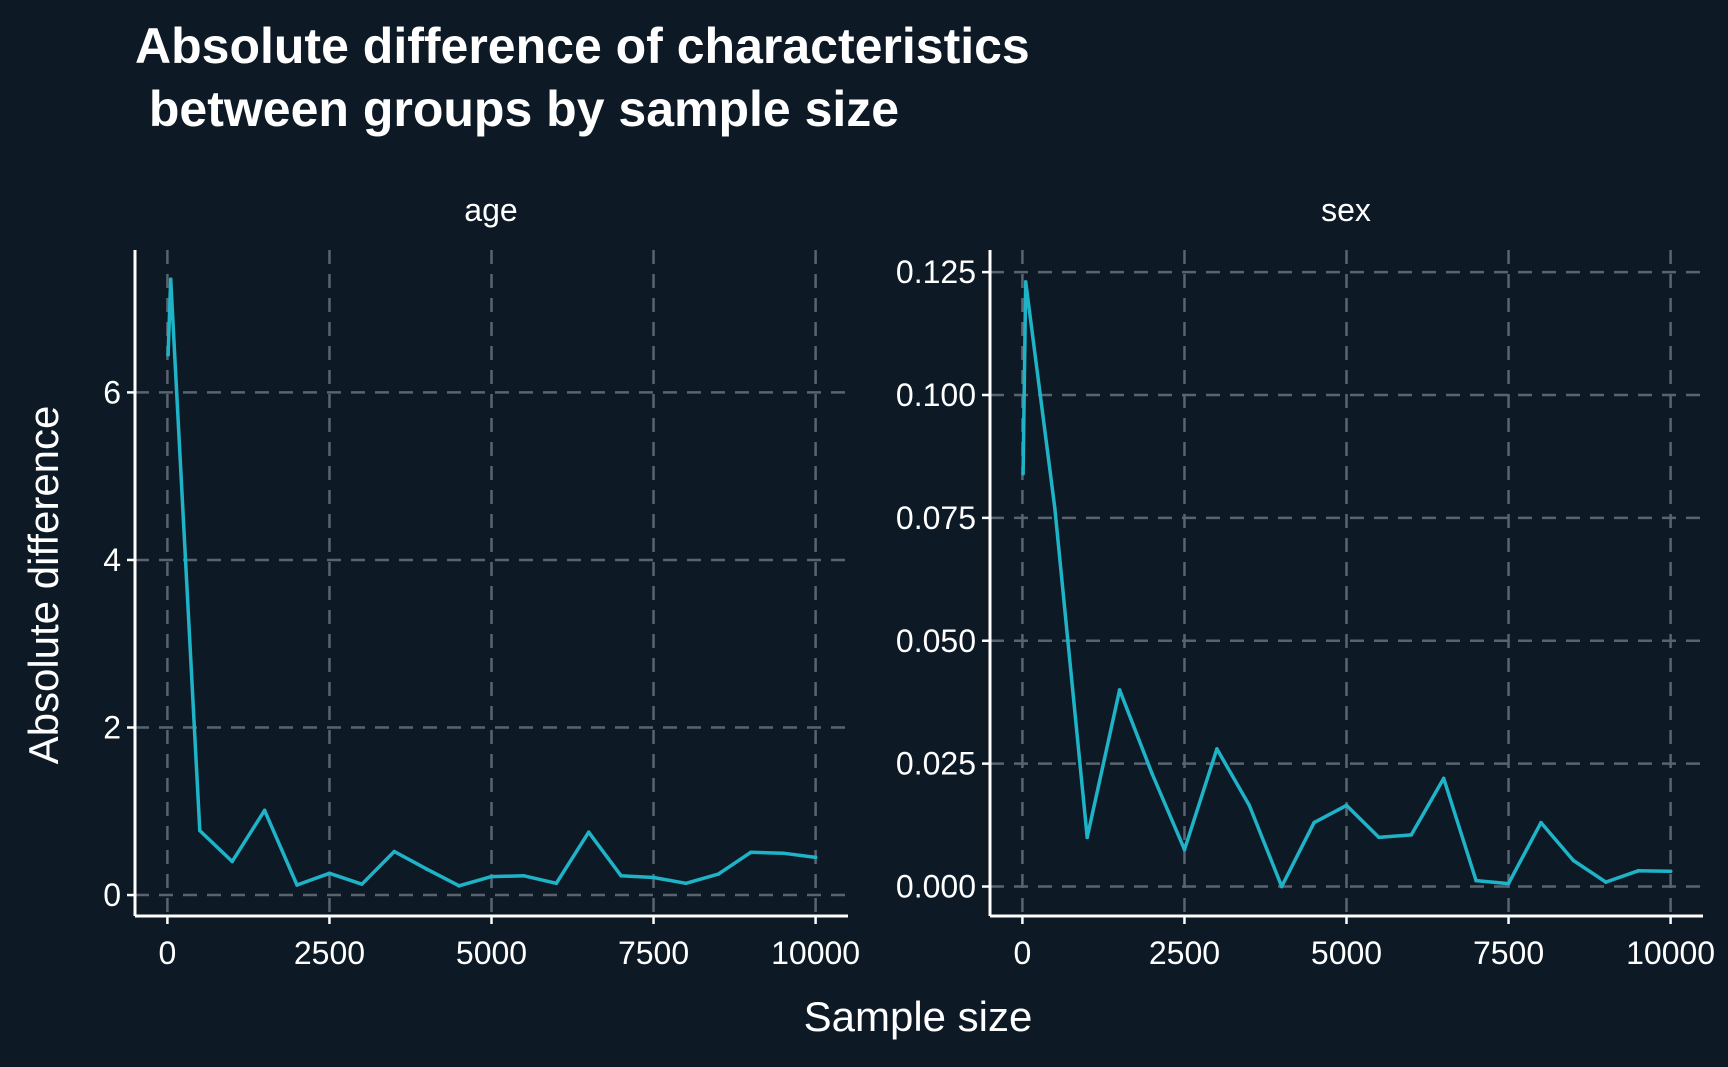 This screenshot has height=1067, width=1728. I want to click on chart-title-line-1: Absolute difference of characteristics, so click(582, 46).